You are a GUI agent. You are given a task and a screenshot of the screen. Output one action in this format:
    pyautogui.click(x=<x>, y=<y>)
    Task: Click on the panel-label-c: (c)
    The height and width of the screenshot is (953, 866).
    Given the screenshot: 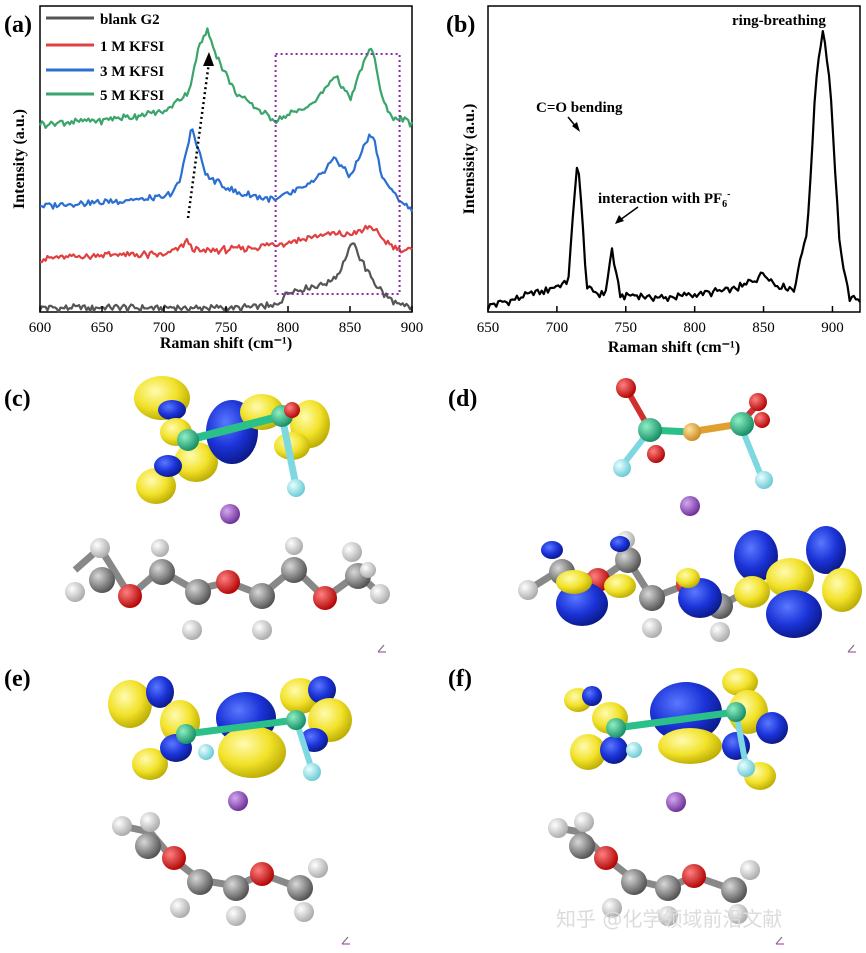 What is the action you would take?
    pyautogui.click(x=17, y=399)
    